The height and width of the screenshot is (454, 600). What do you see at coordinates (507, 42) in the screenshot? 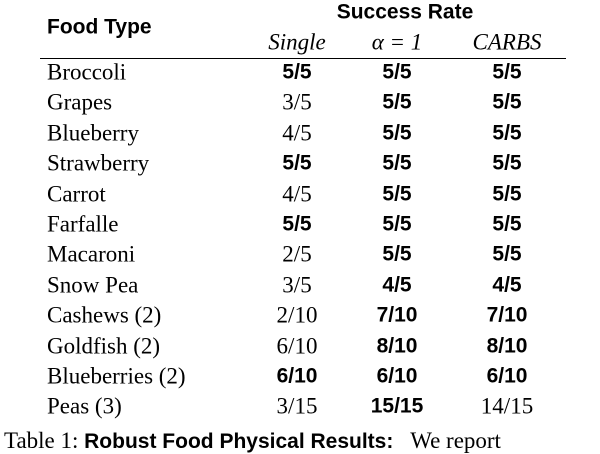
I see `column-header: CARBS` at bounding box center [507, 42].